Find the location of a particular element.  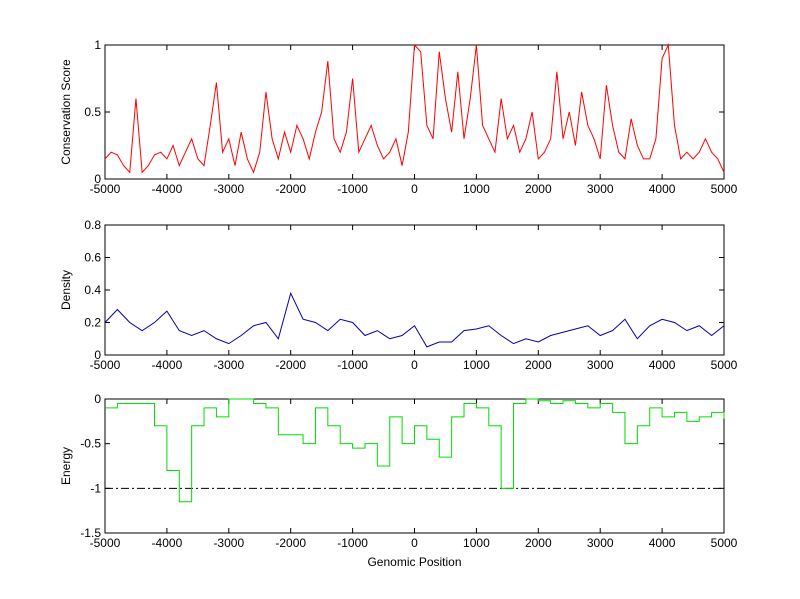

x-axis-label: Genomic Position is located at coordinates (414, 562).